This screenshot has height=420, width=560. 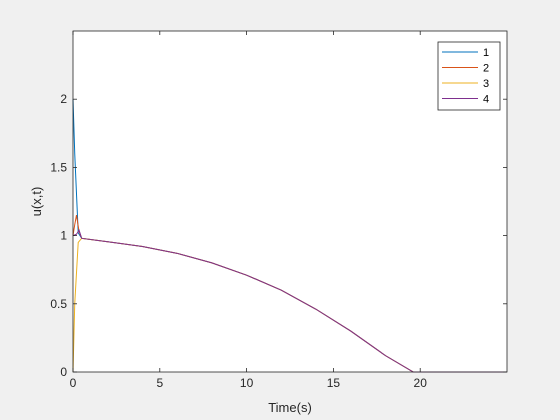 I want to click on x-tick-label: 0, so click(x=73, y=383).